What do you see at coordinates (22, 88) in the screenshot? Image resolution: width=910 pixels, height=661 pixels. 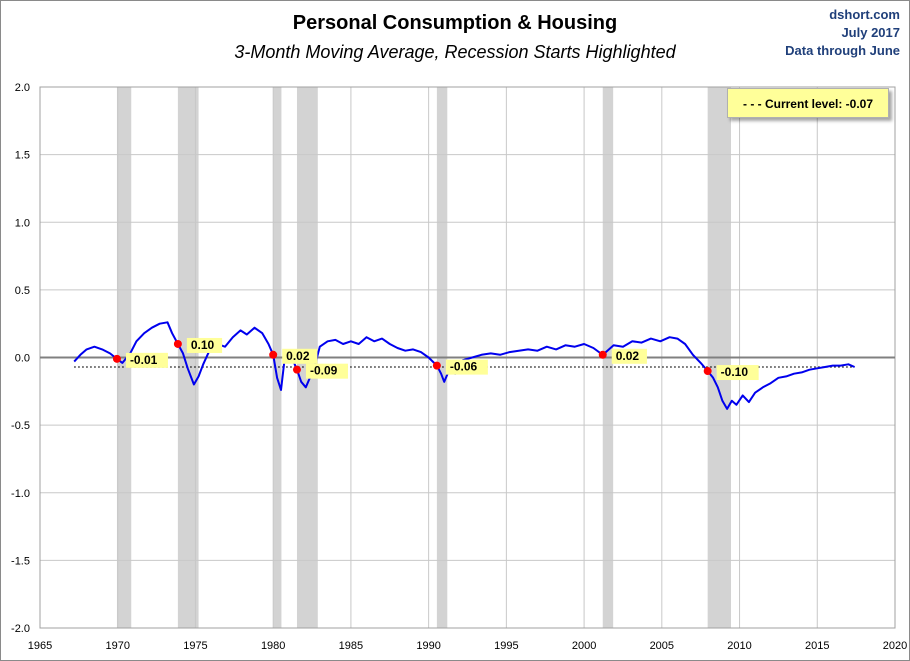 I see `y-tick-label: 2.0` at bounding box center [22, 88].